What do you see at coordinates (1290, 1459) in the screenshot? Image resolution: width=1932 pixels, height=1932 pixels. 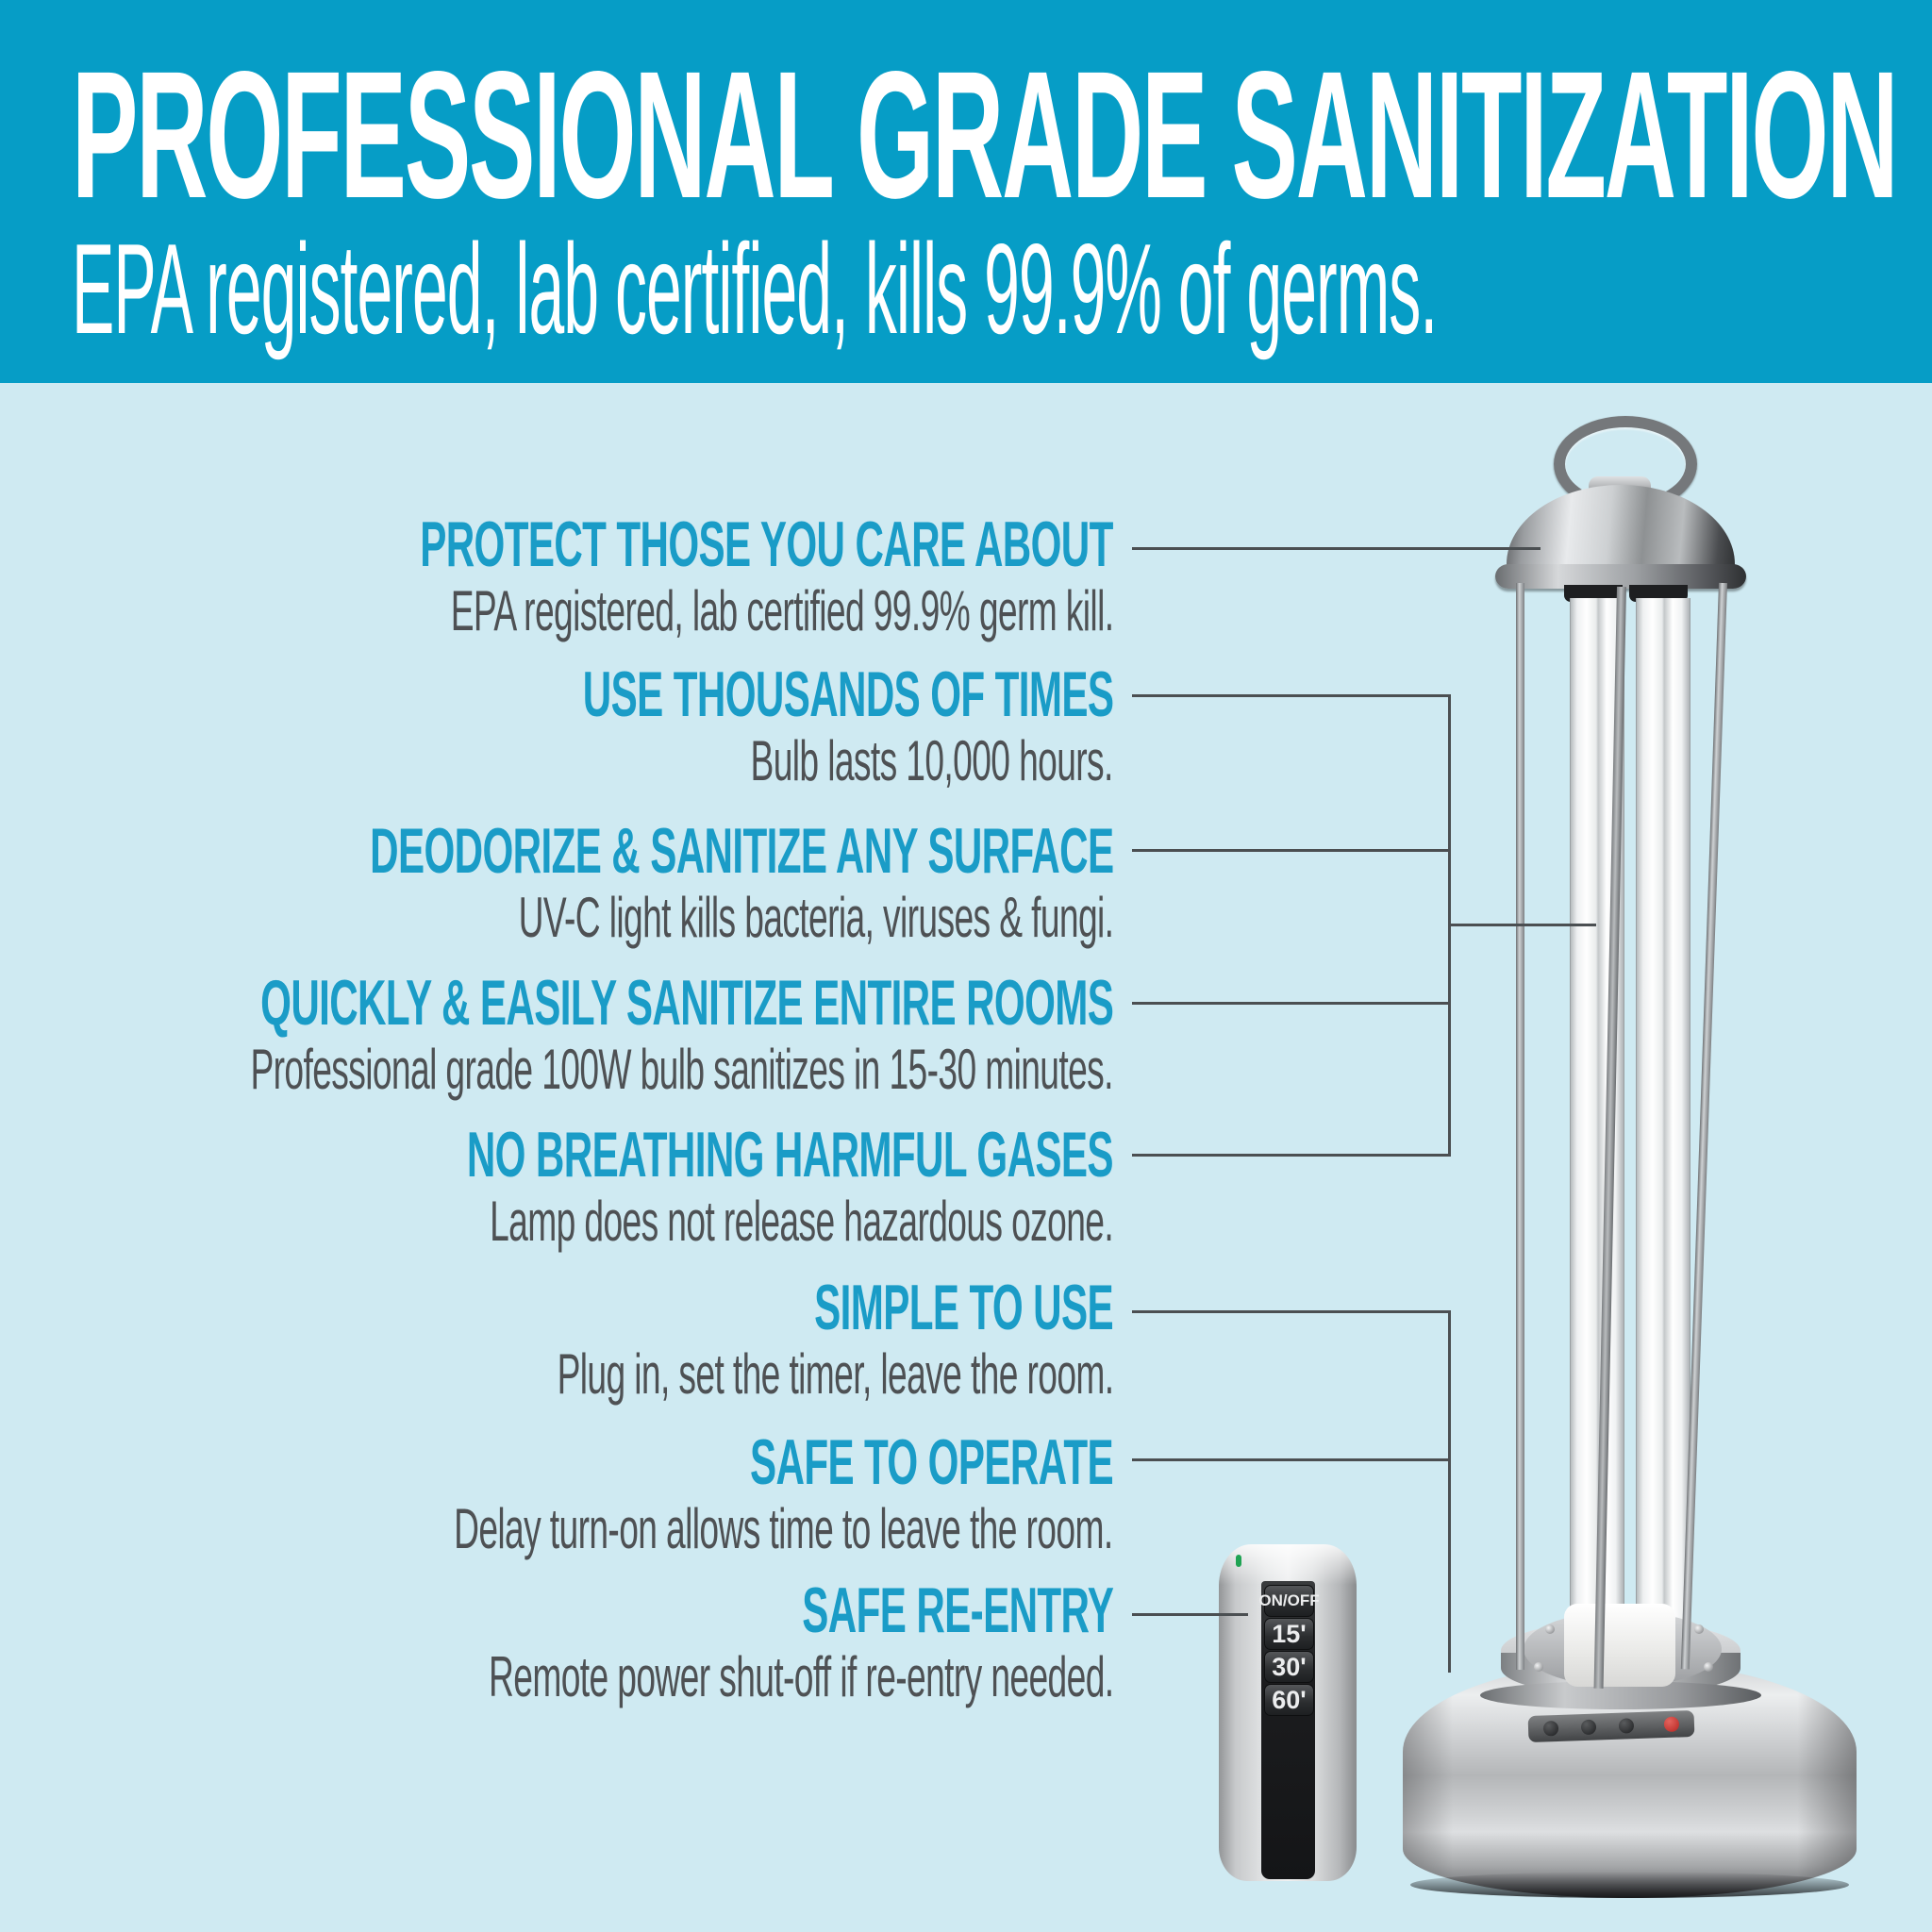 I see `connector-line-operate` at bounding box center [1290, 1459].